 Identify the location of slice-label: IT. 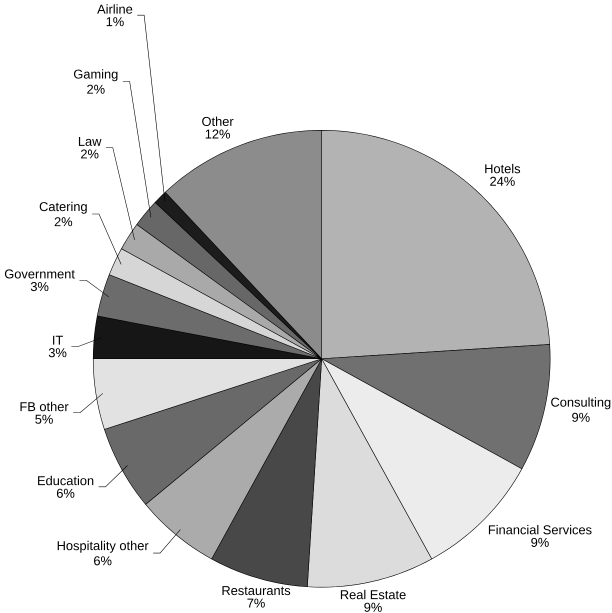
(57, 340).